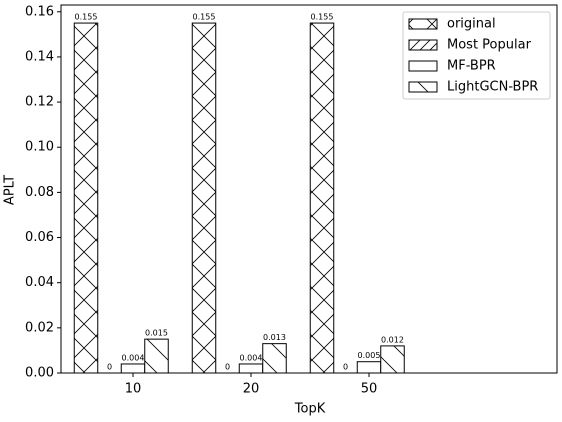  What do you see at coordinates (39, 282) in the screenshot?
I see `y-tick-label: 0.04` at bounding box center [39, 282].